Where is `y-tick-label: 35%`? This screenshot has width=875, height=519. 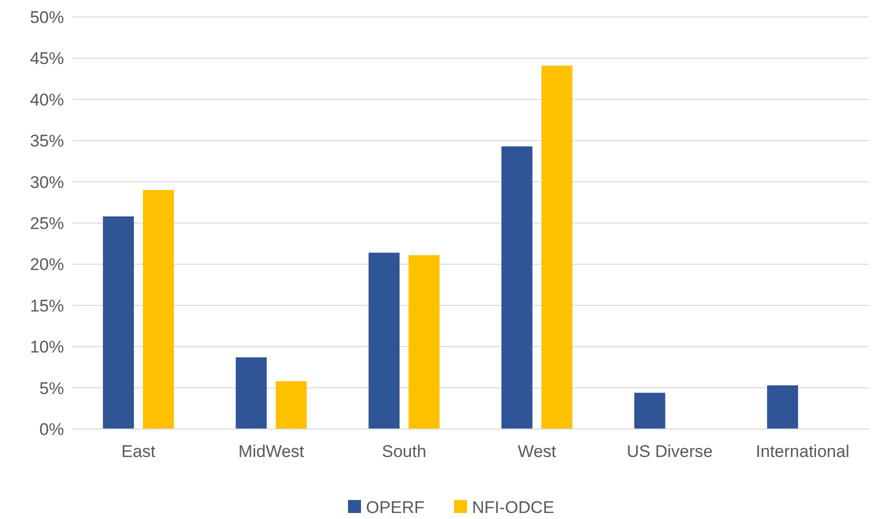
y-tick-label: 35% is located at coordinates (47, 141).